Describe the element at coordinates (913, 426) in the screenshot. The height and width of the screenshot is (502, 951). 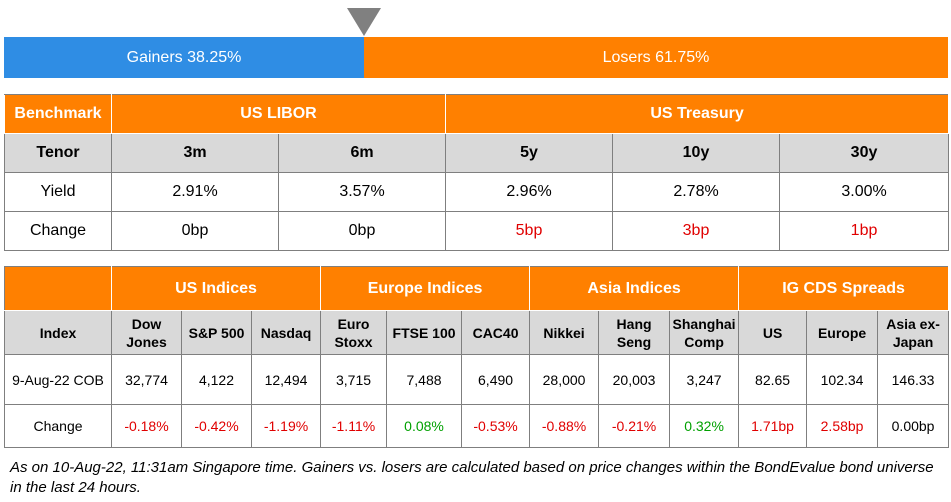
I see `index-change: 0.00bp` at that location.